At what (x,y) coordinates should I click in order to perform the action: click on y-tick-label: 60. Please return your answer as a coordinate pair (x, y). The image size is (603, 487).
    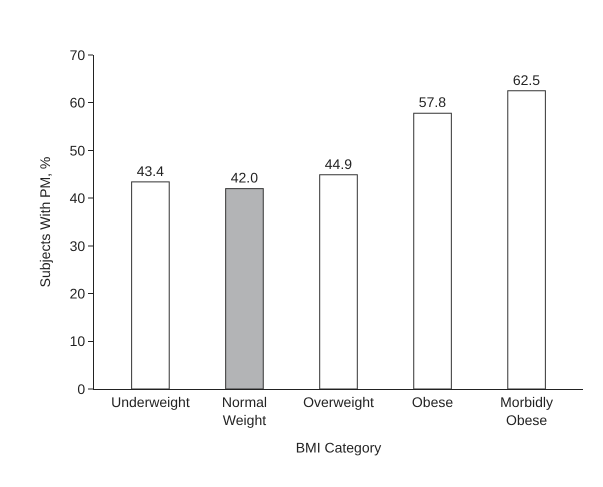
    Looking at the image, I should click on (78, 102).